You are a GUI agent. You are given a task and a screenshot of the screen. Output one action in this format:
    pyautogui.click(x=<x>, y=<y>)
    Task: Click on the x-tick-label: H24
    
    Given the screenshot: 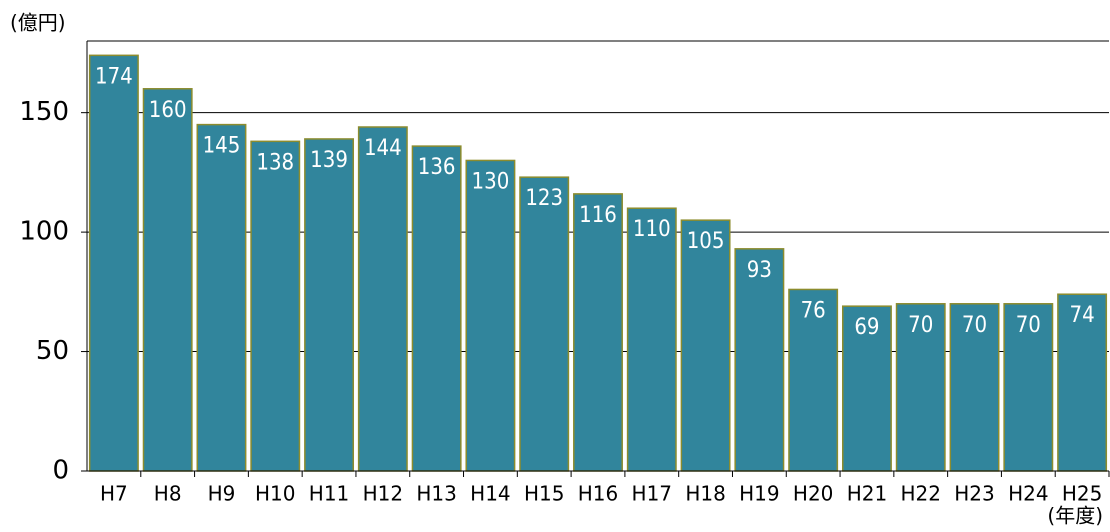 What is the action you would take?
    pyautogui.click(x=1028, y=494)
    